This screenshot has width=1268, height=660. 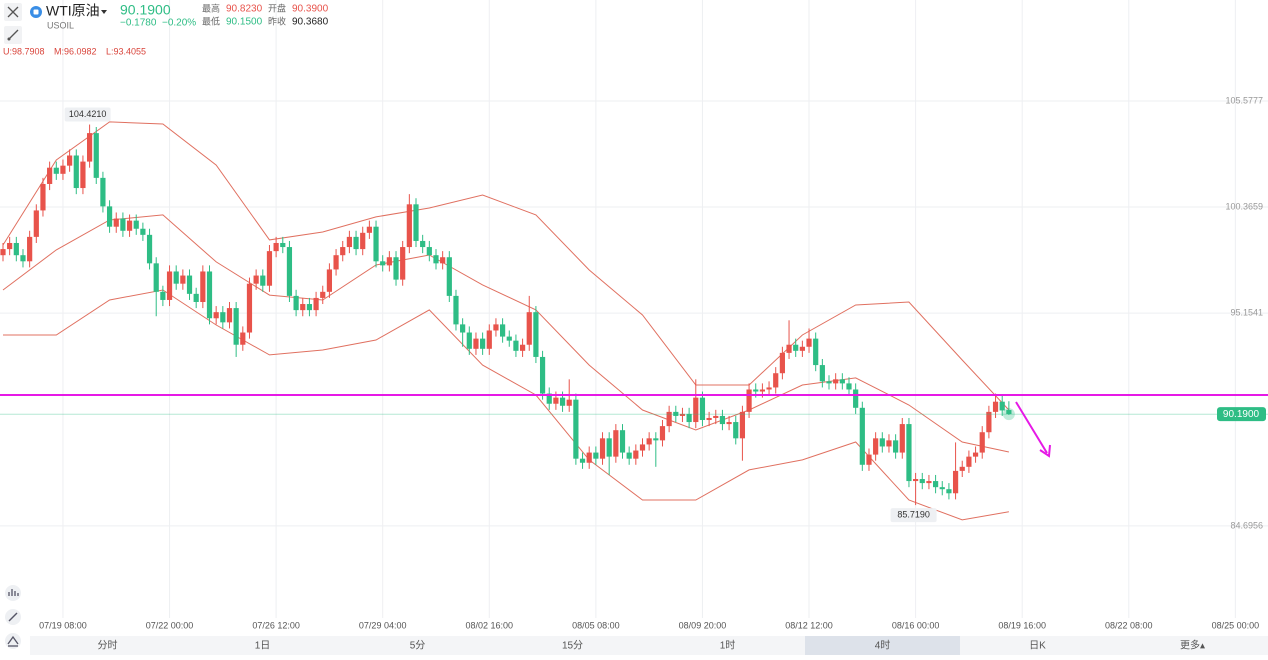 I want to click on tool-indicator, so click(x=13, y=593).